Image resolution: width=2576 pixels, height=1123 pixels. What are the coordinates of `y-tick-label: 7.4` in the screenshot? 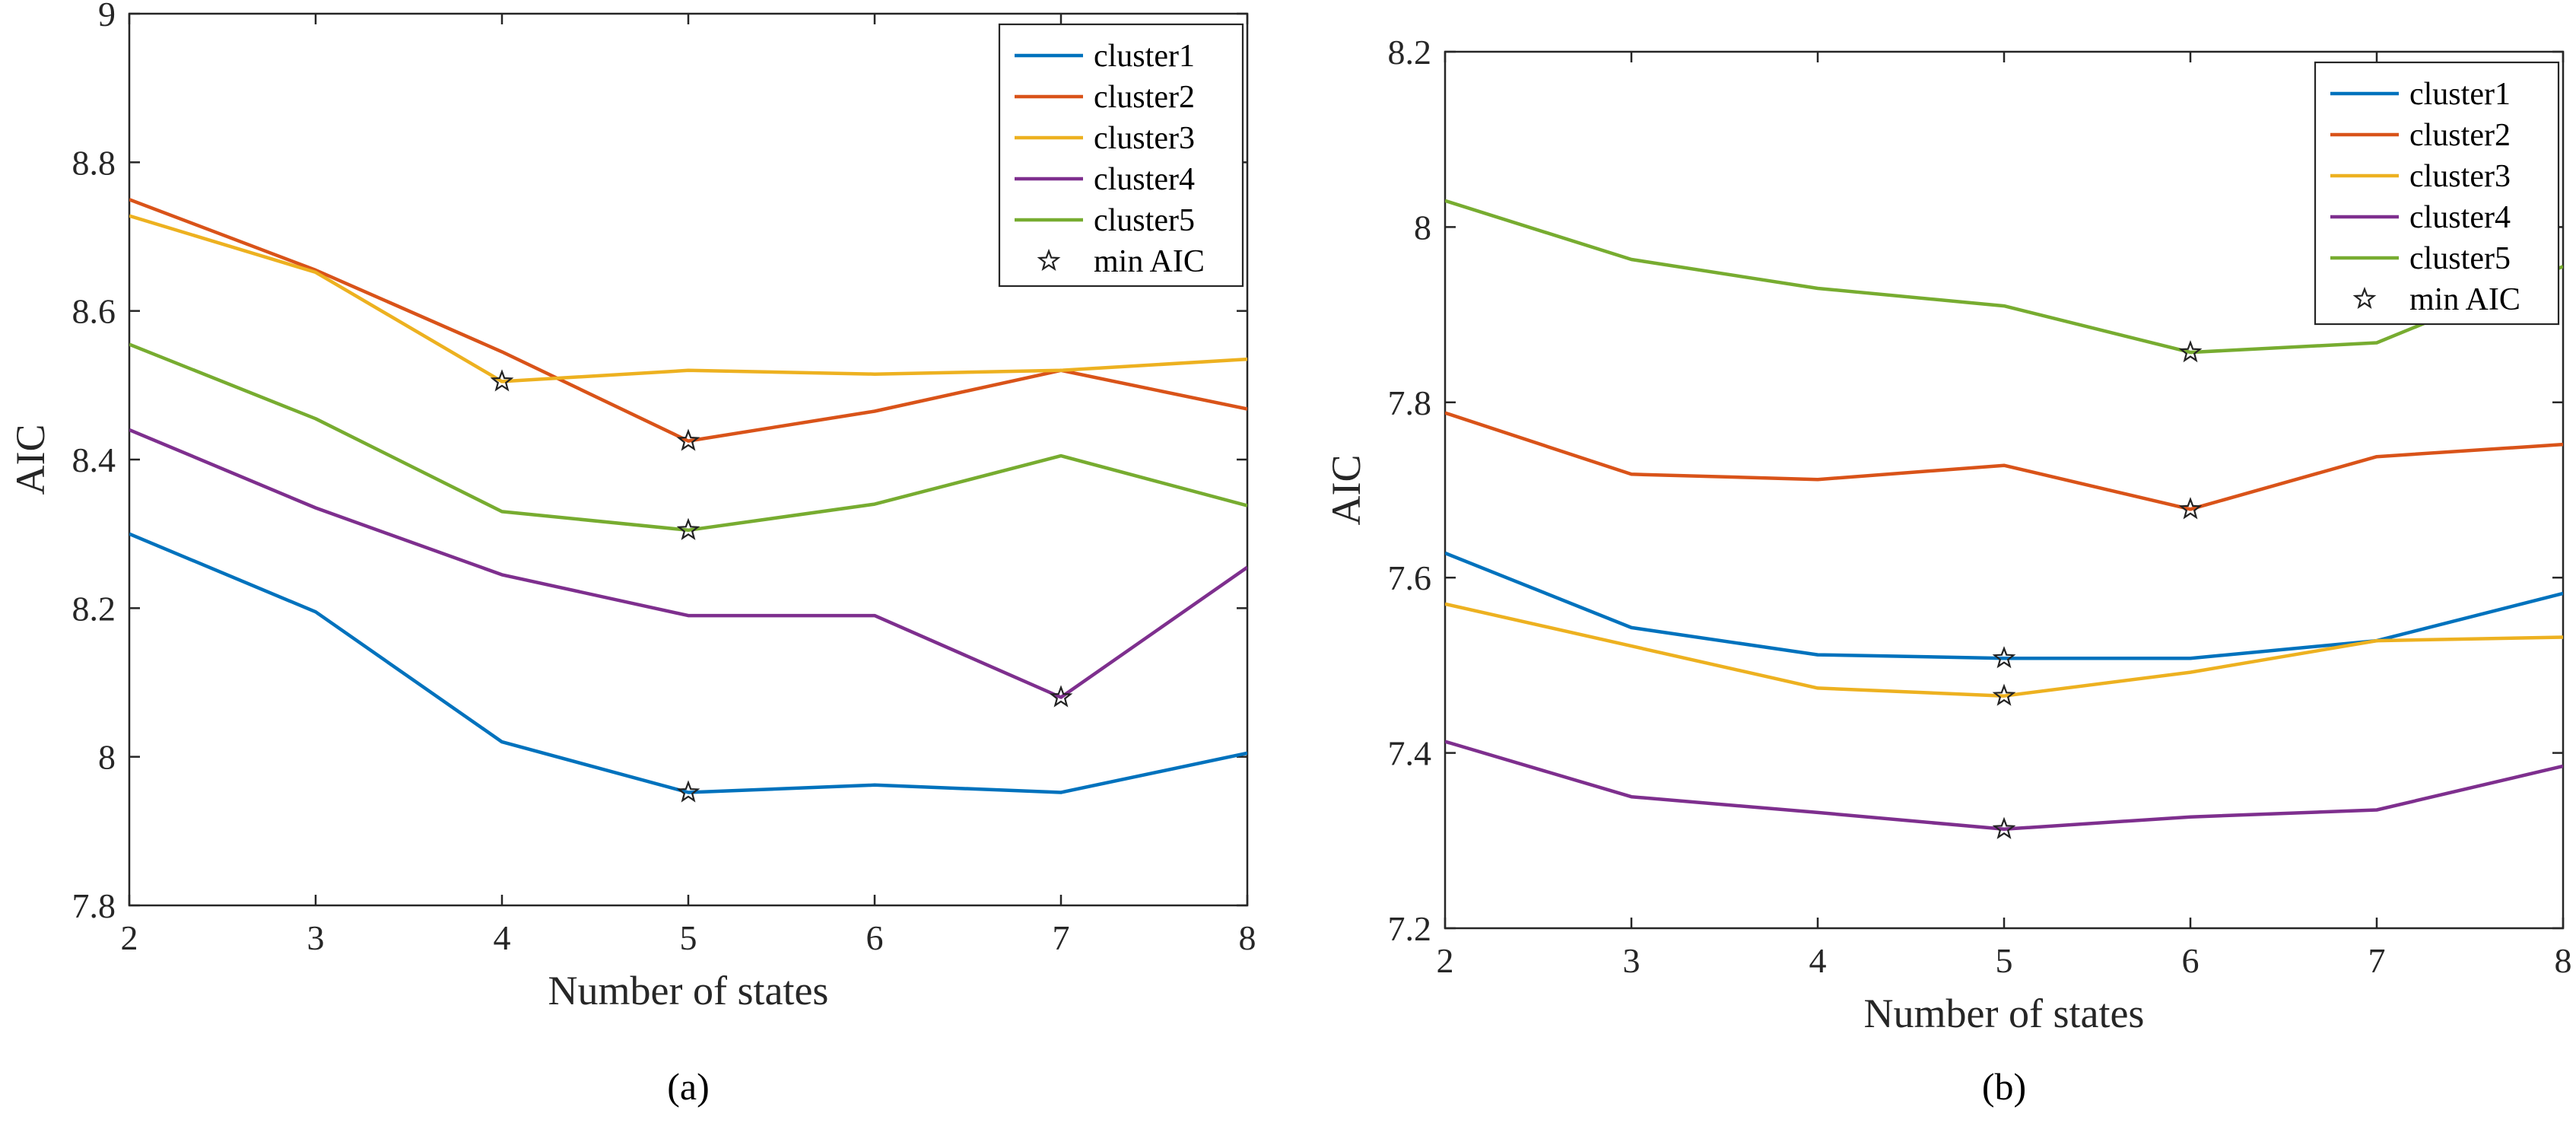 It's located at (1410, 753).